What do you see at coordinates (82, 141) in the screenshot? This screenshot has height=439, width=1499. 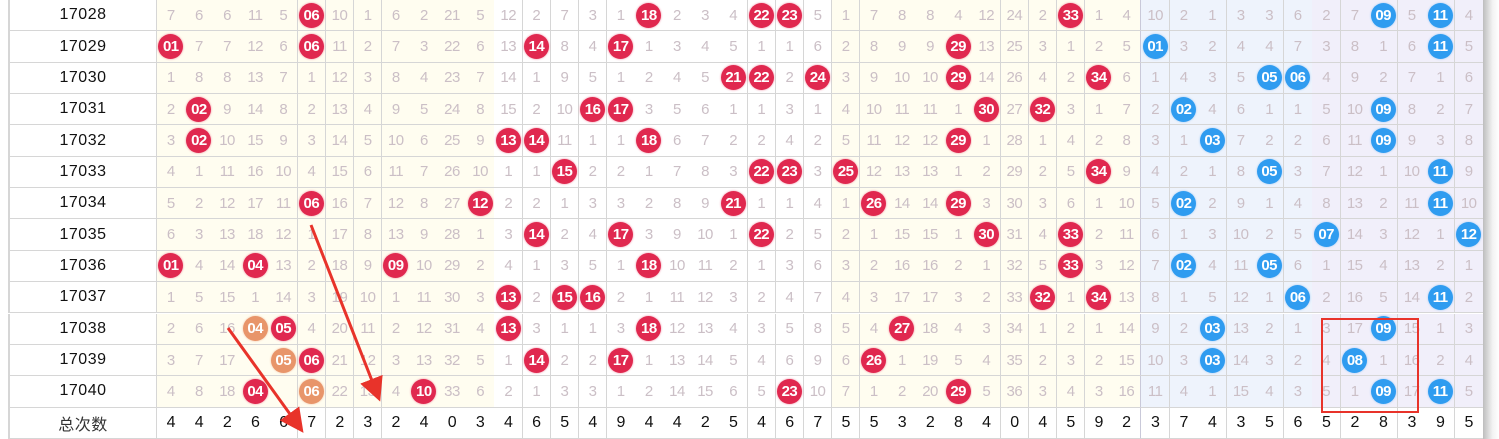 I see `issue-number: 17032` at bounding box center [82, 141].